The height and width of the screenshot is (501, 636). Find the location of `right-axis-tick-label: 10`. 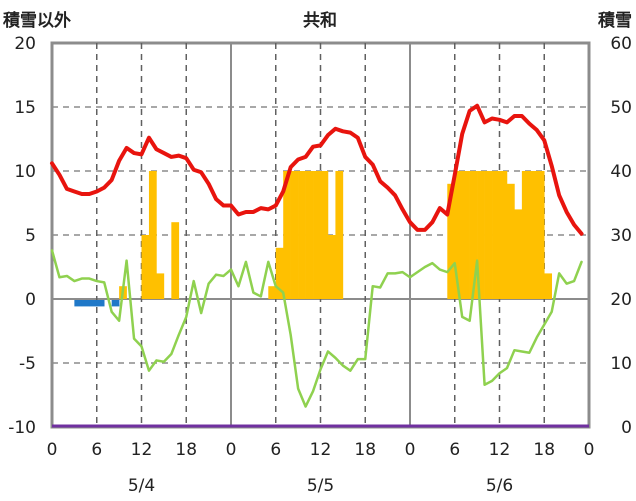

right-axis-tick-label: 10 is located at coordinates (621, 364).